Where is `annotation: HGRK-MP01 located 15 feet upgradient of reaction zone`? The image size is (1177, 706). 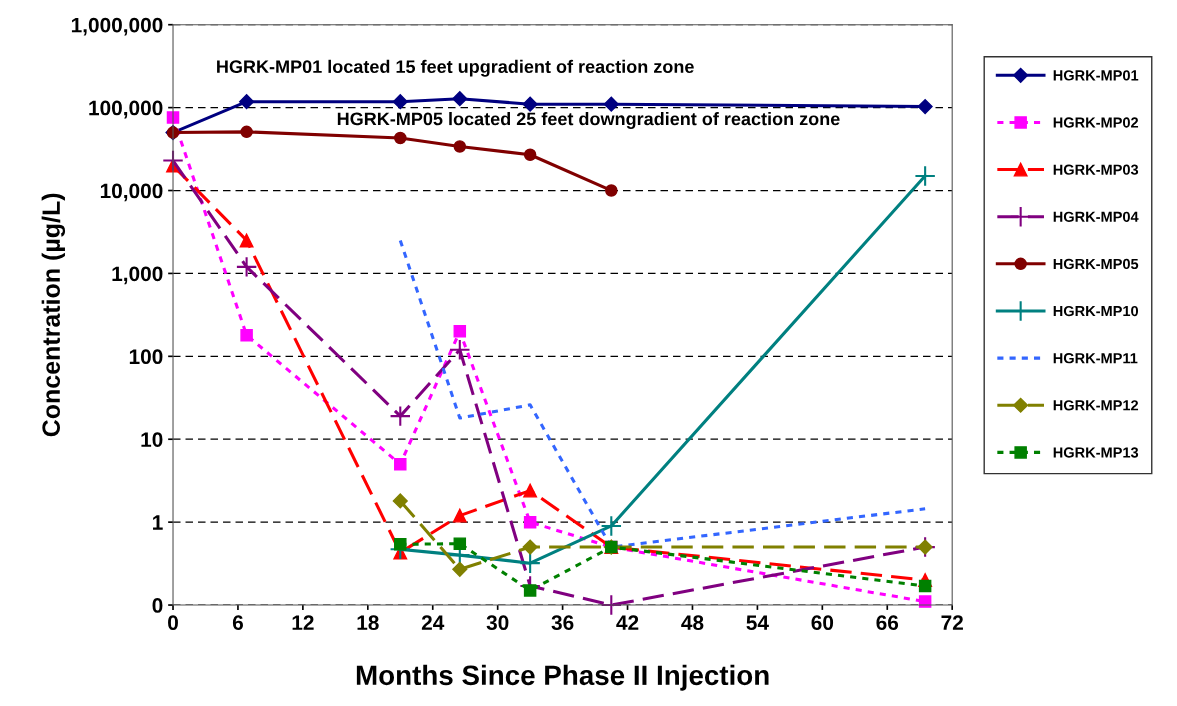
annotation: HGRK-MP01 located 15 feet upgradient of reaction zone is located at coordinates (455, 68).